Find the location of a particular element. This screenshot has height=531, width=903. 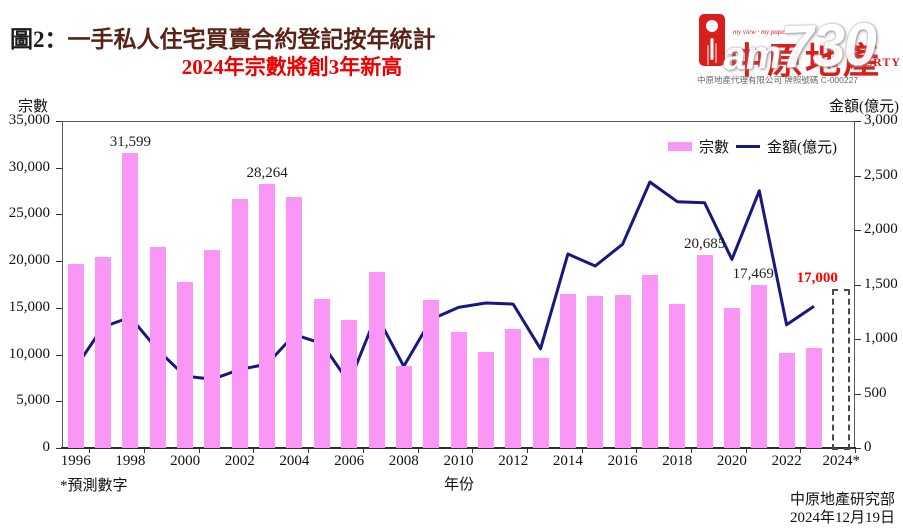

figure-subtitle: 2024年宗數將創3年新高 is located at coordinates (292, 67).